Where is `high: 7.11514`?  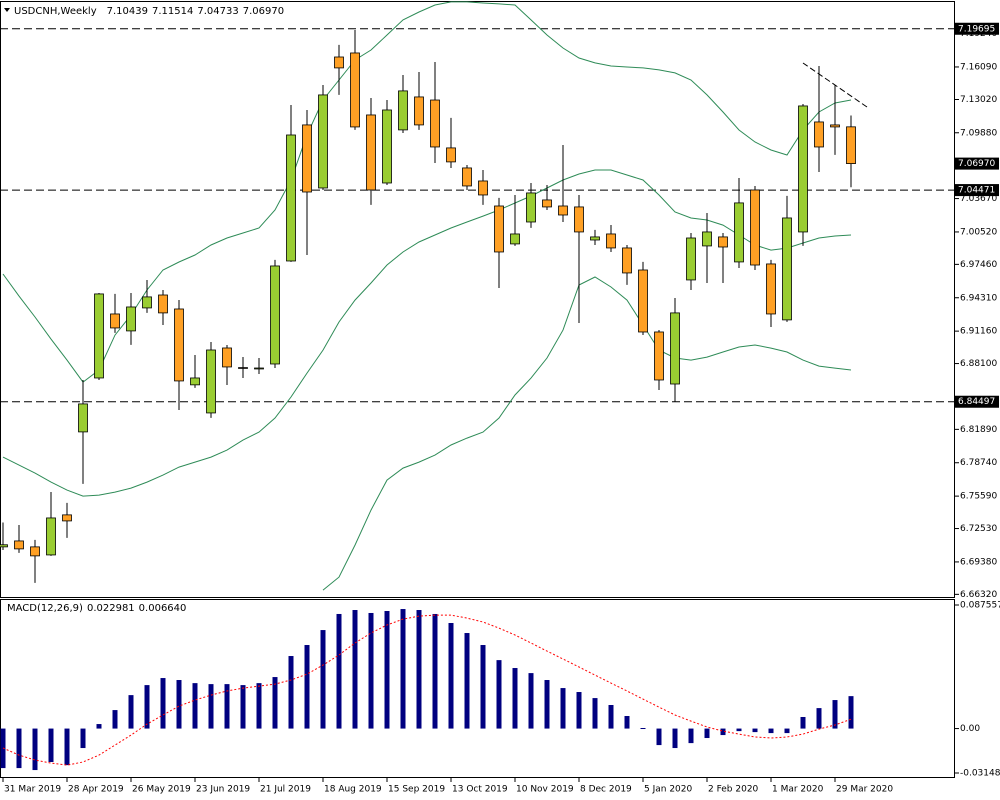 high: 7.11514 is located at coordinates (172, 11).